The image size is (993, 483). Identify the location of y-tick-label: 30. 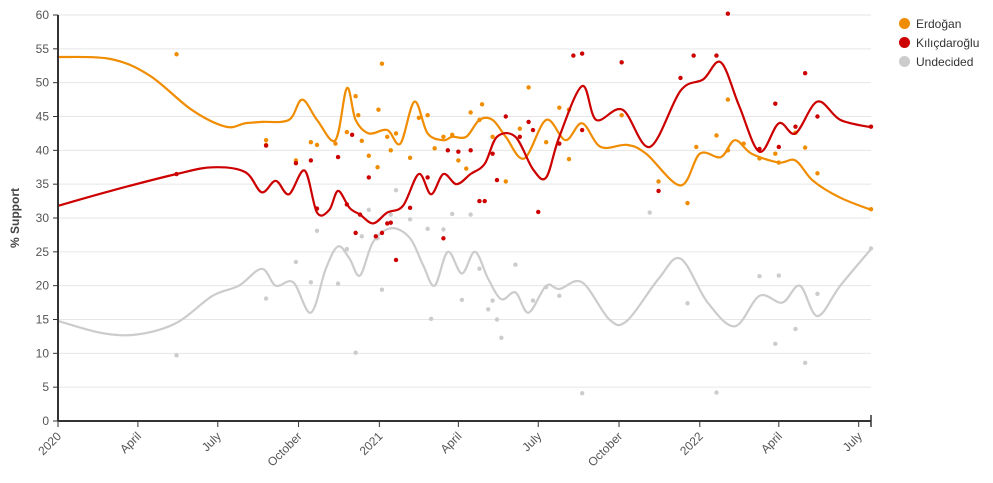
(43, 218).